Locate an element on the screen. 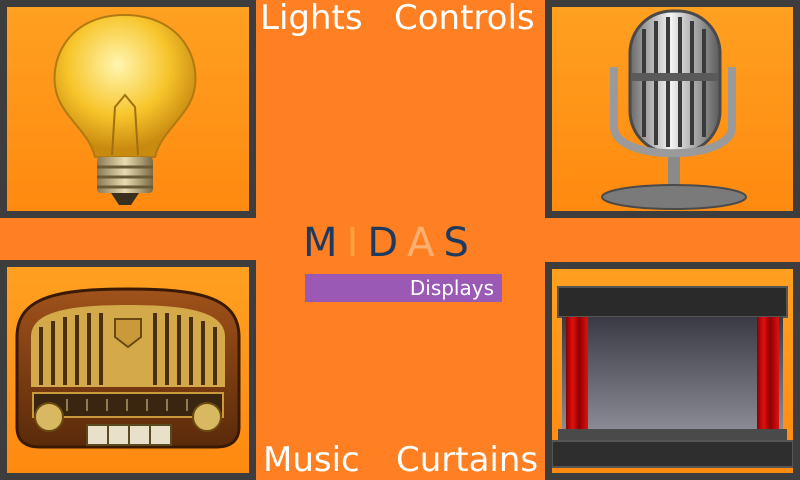 Image resolution: width=800 pixels, height=480 pixels. light-bulb-icon is located at coordinates (125, 109).